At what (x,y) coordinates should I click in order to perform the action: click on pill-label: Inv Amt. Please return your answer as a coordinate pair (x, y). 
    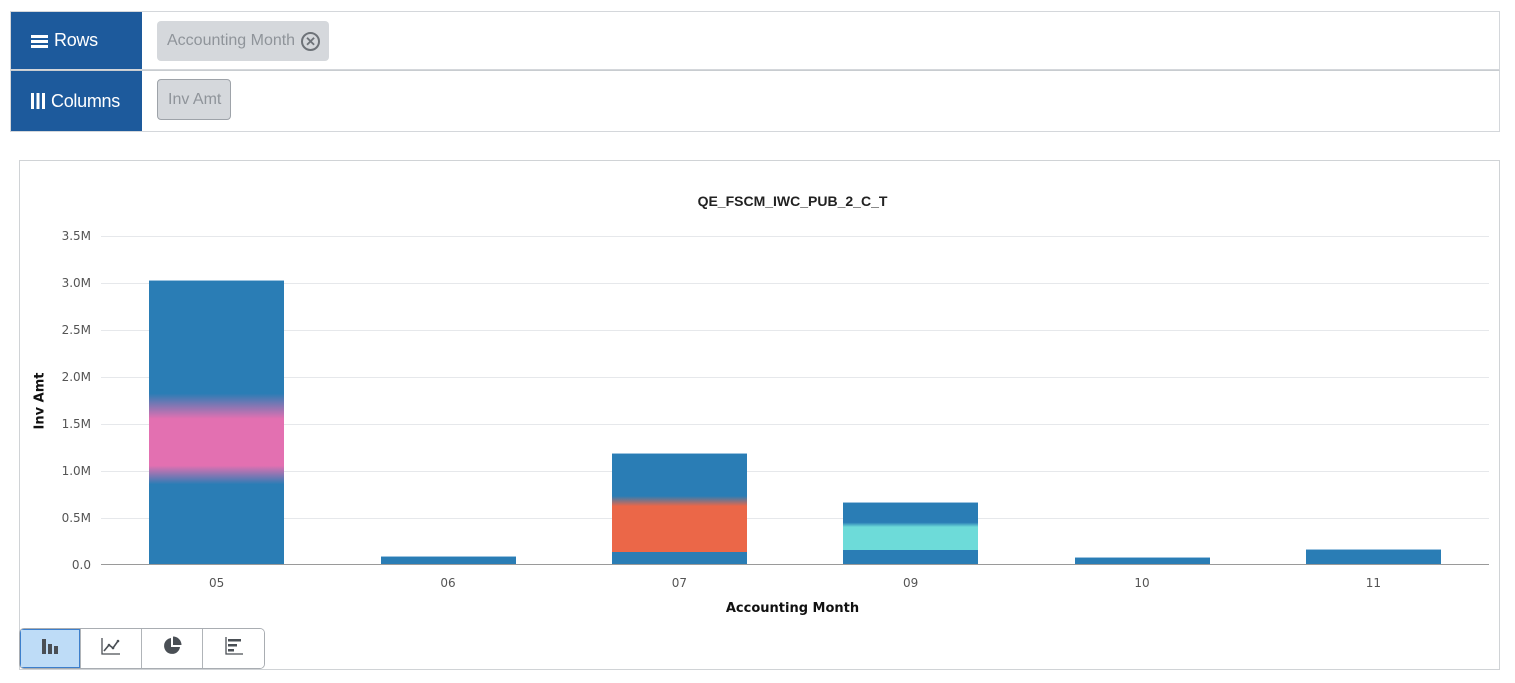
    Looking at the image, I should click on (195, 99).